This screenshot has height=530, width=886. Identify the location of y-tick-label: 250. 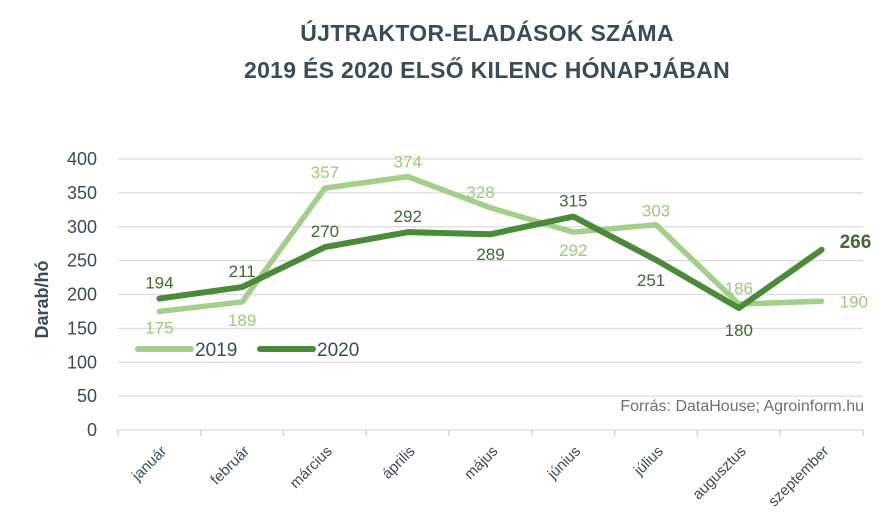
(82, 261).